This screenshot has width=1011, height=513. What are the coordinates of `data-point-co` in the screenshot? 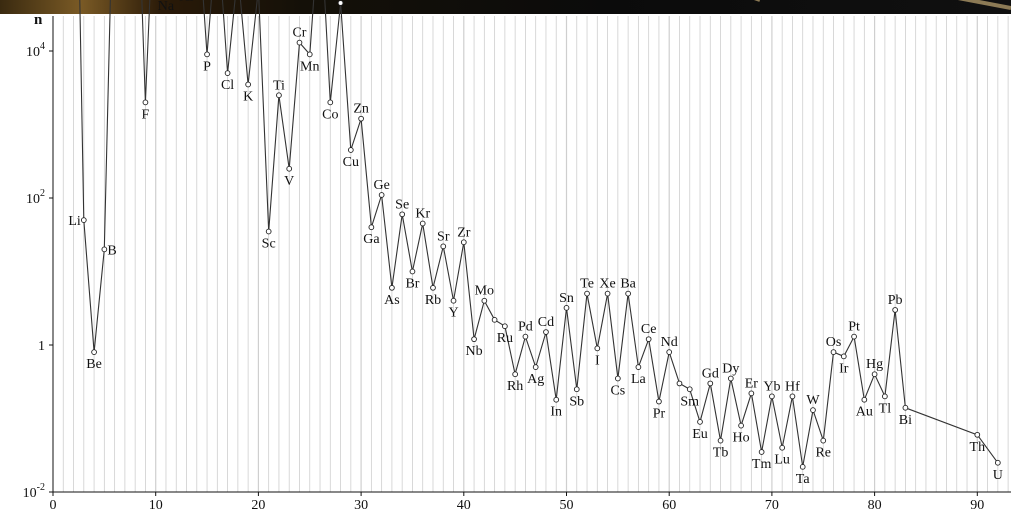 It's located at (330, 102).